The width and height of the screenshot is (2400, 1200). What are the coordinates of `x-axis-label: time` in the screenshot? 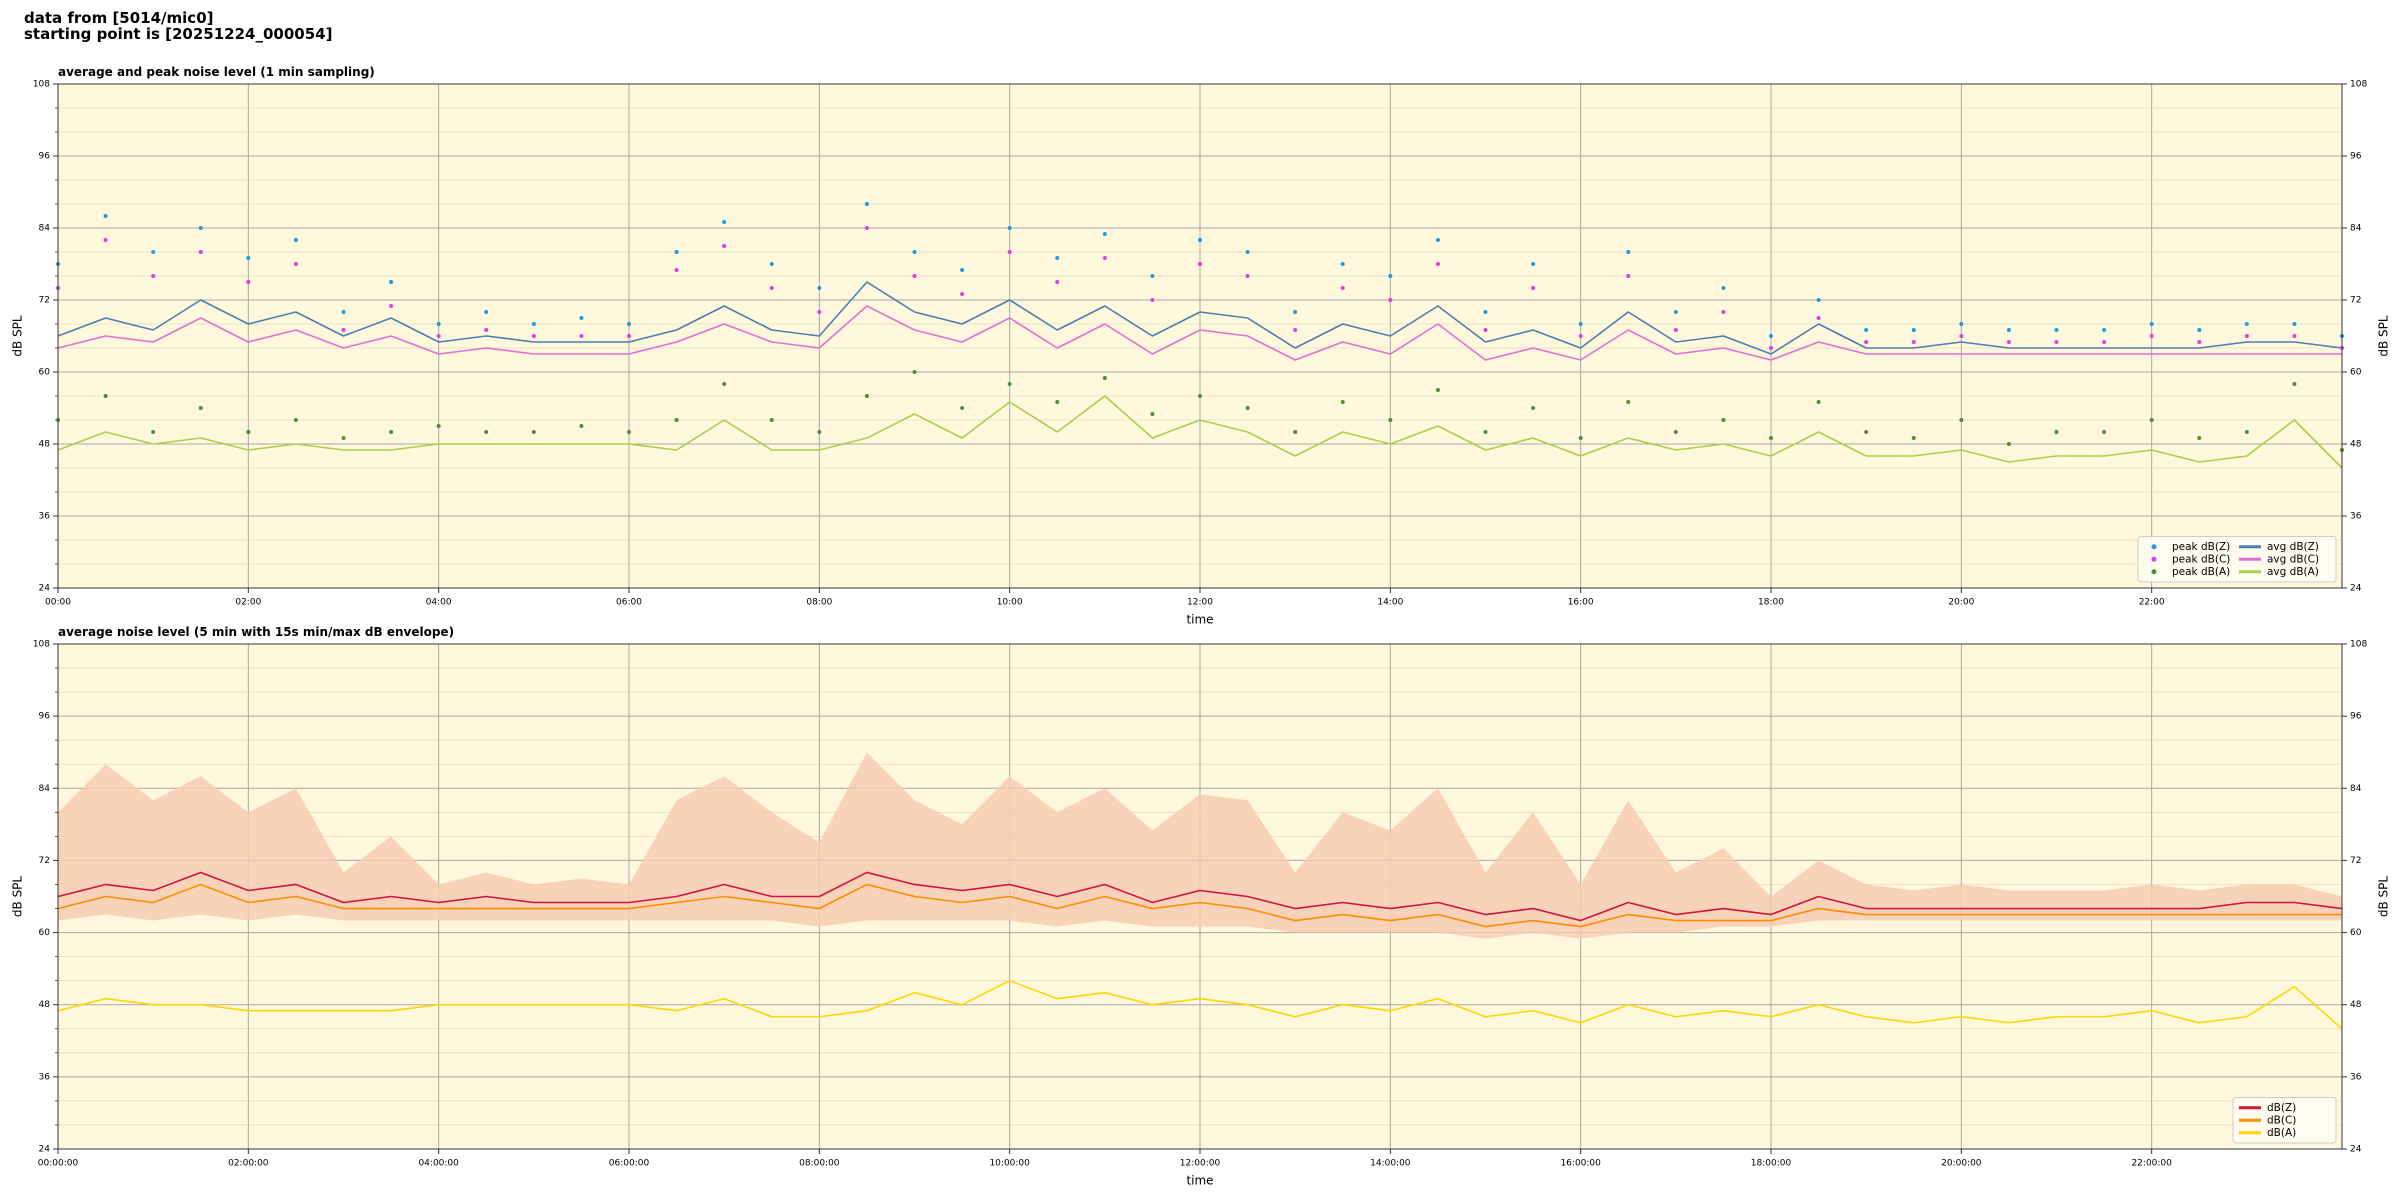 It's located at (1199, 620).